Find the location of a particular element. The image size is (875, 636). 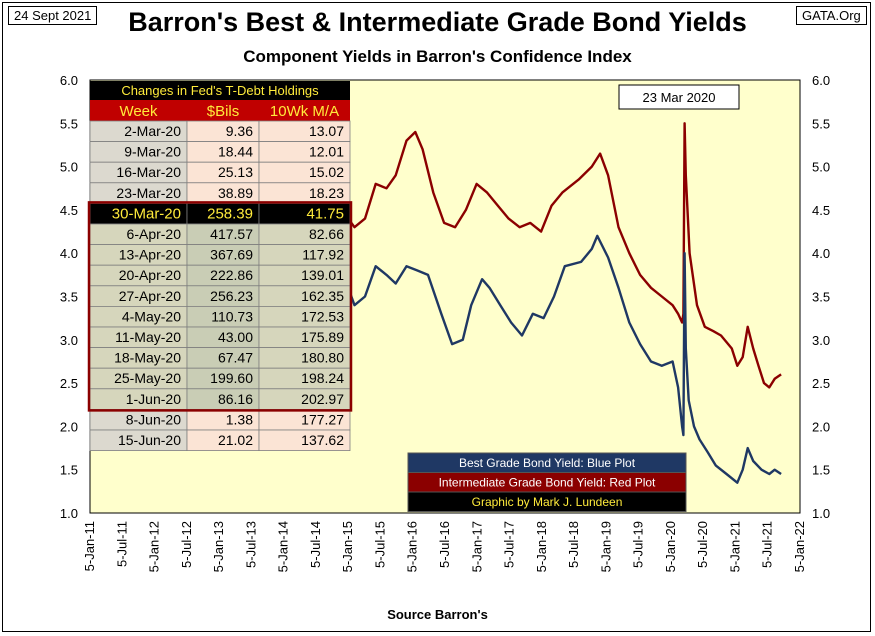

x-tick-label: 5-Jan-13 is located at coordinates (218, 546).